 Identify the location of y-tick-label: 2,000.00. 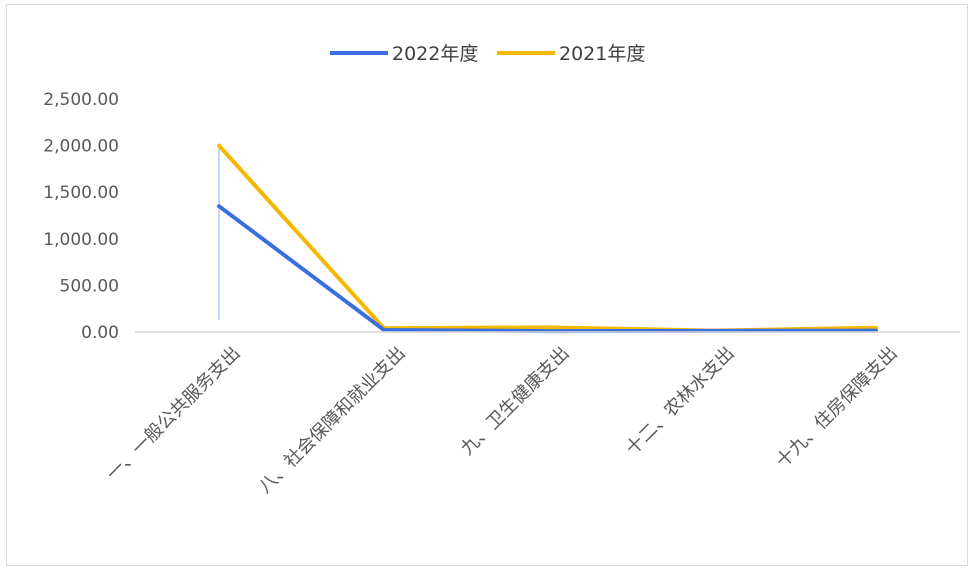
(81, 147).